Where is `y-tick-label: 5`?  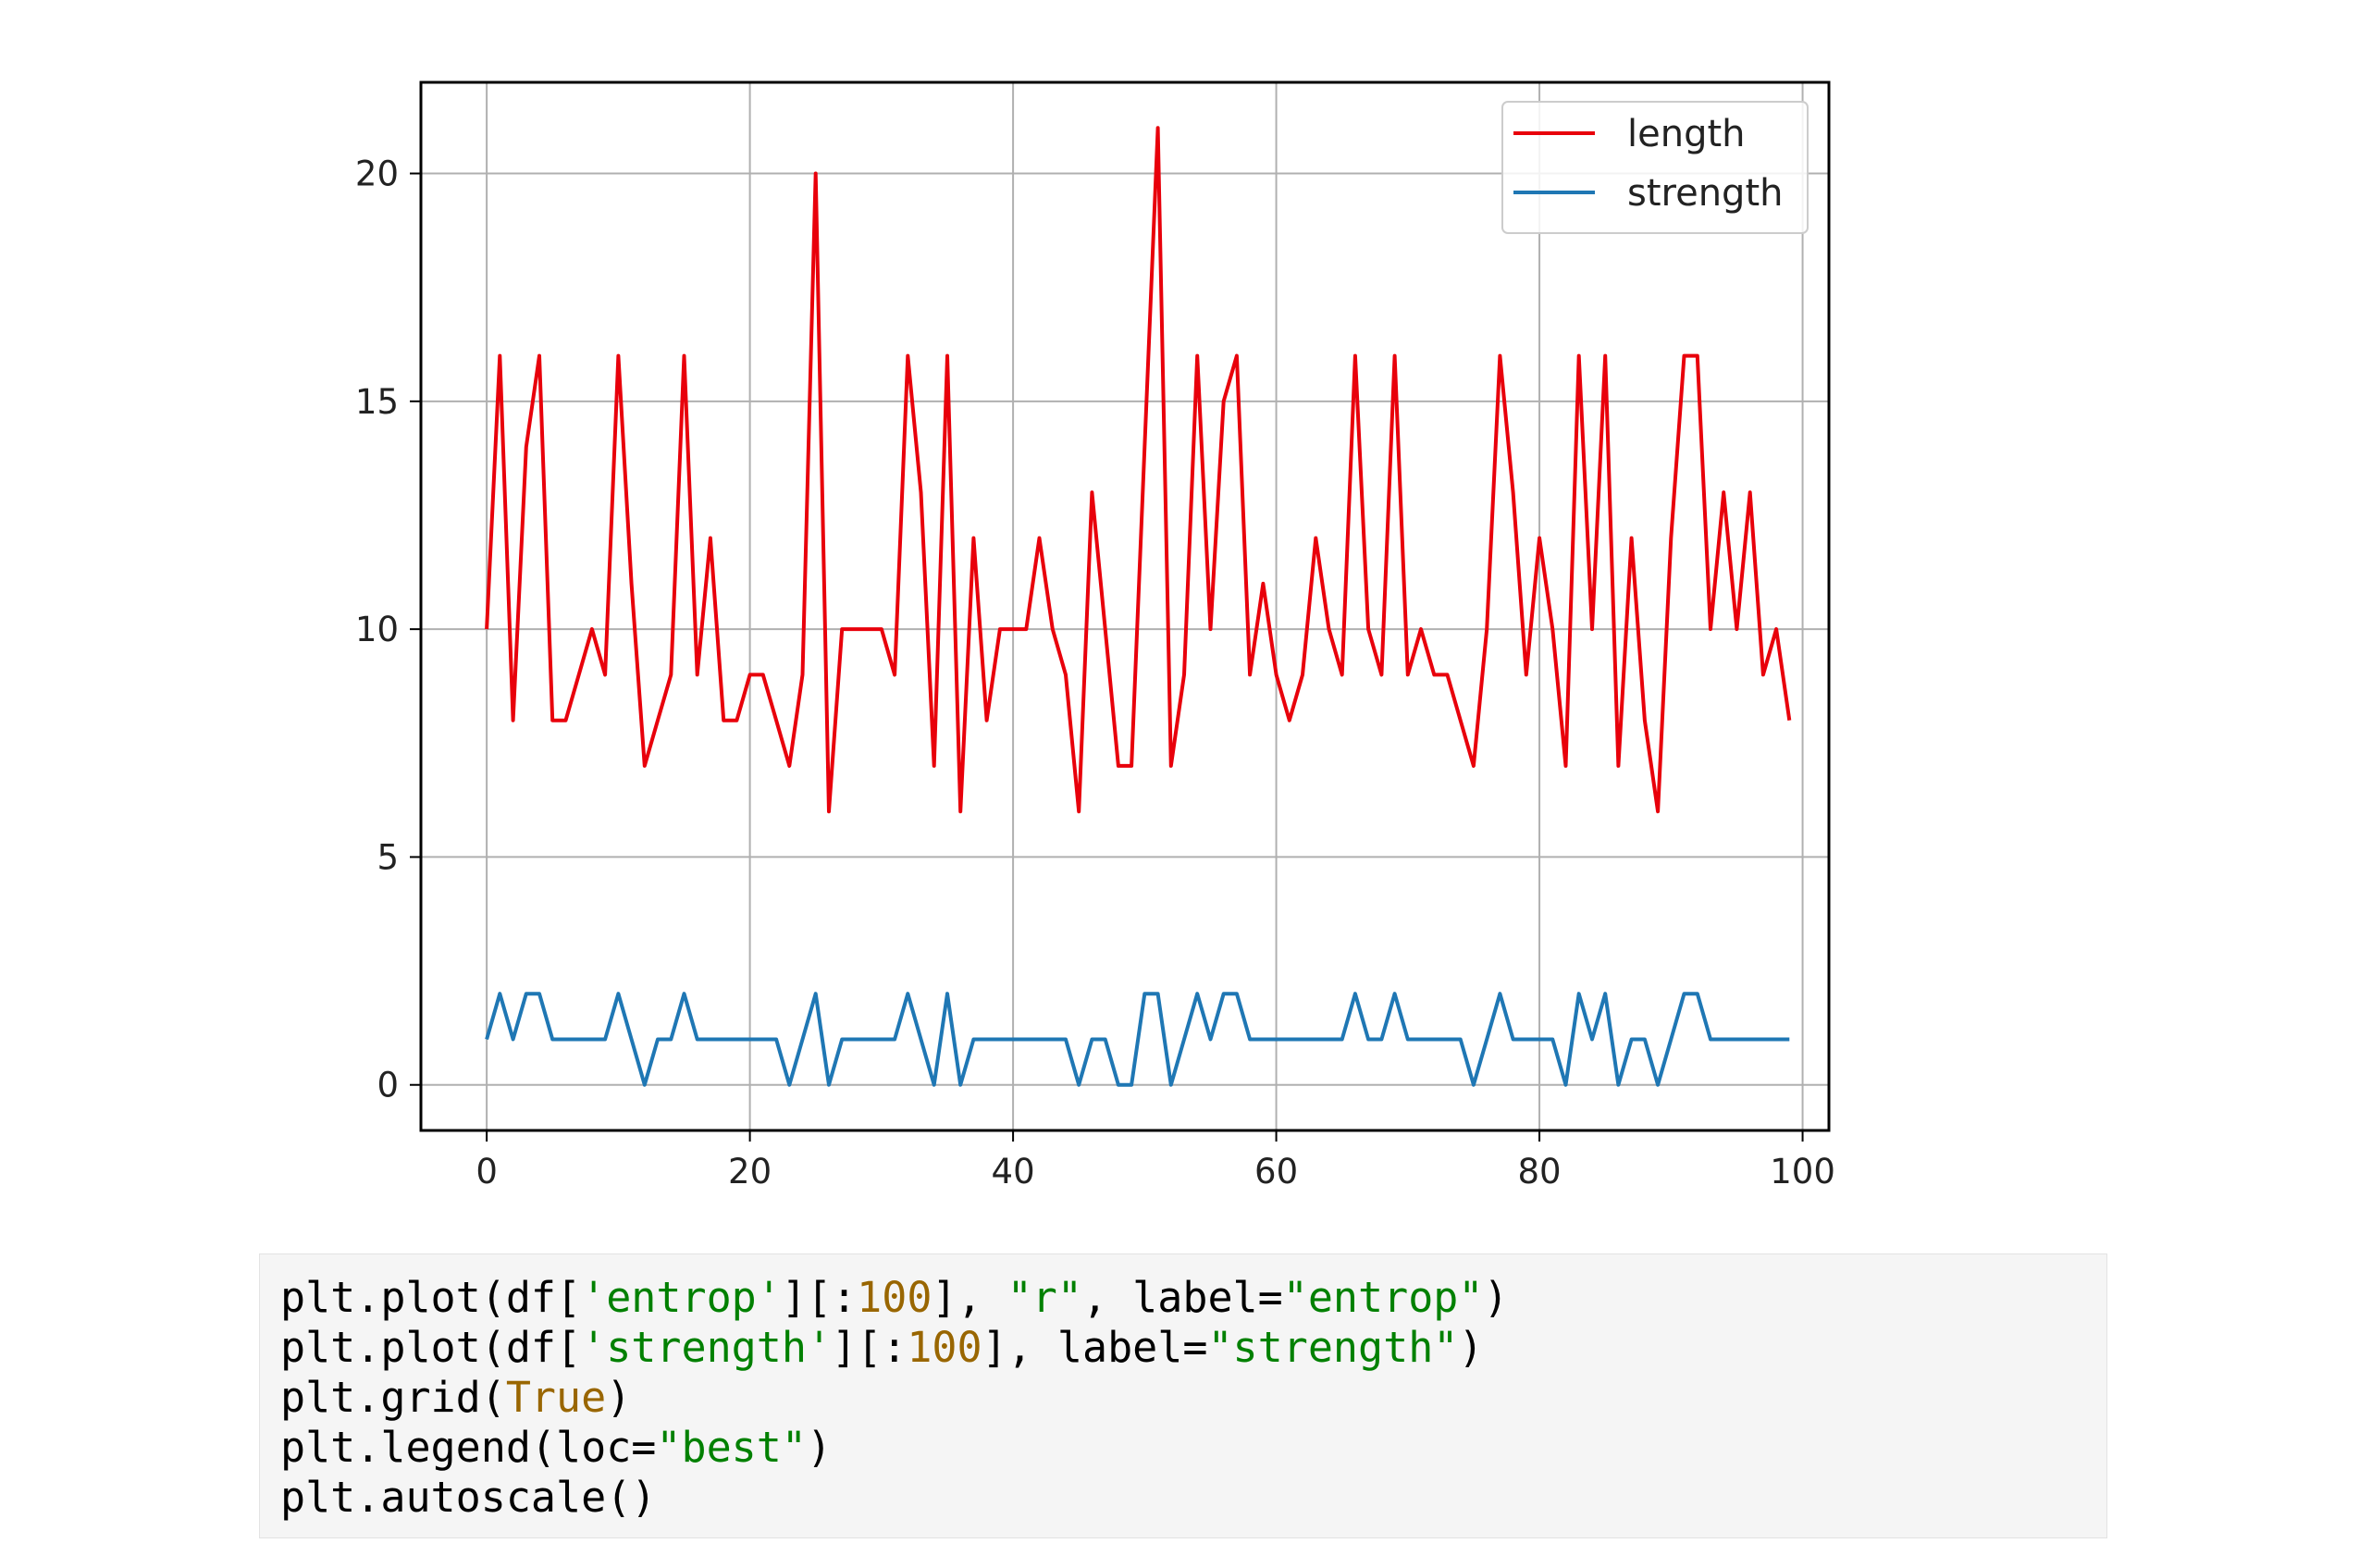 y-tick-label: 5 is located at coordinates (388, 857).